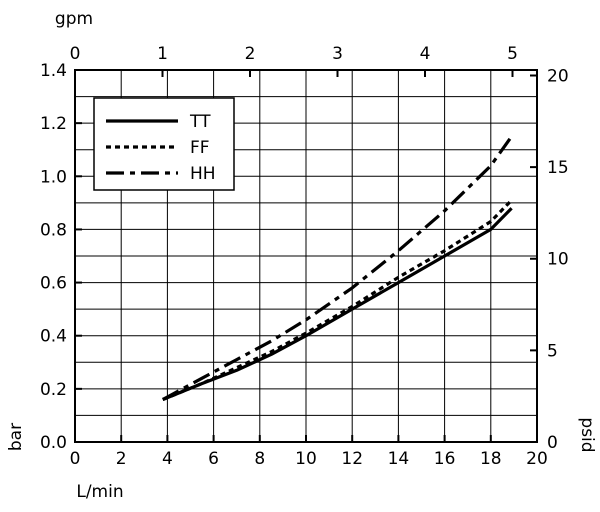  Describe the element at coordinates (250, 54) in the screenshot. I see `top-tick-label: 2` at that location.